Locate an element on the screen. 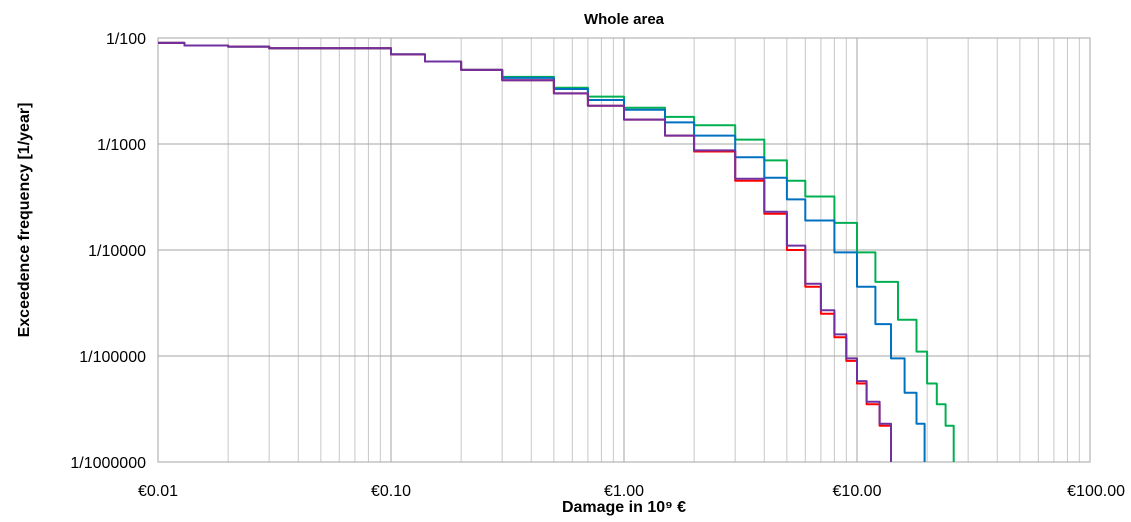 The height and width of the screenshot is (522, 1131). chart-title: Whole area is located at coordinates (624, 19).